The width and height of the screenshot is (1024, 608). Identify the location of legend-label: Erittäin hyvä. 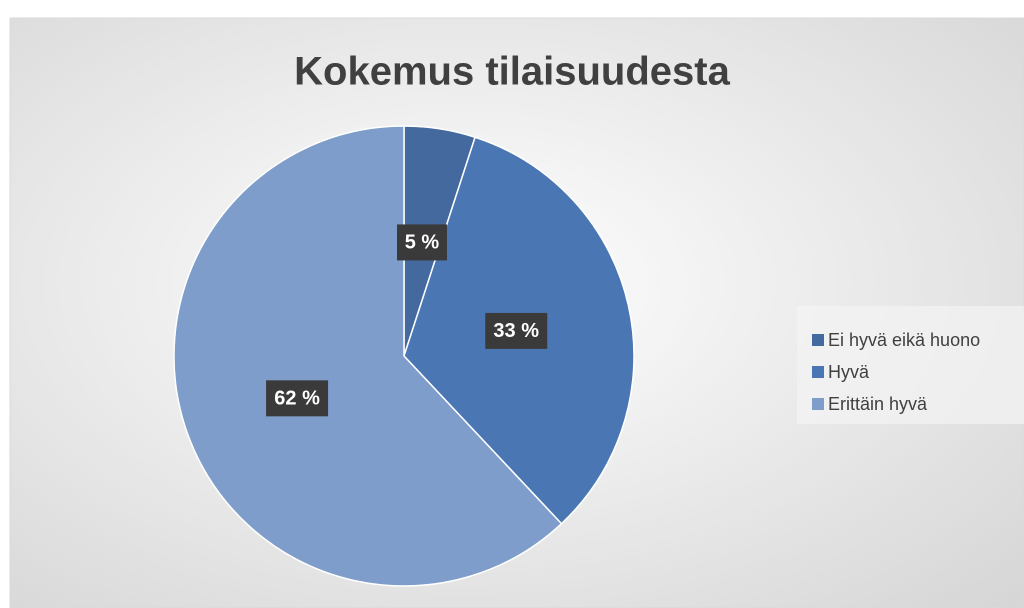
(878, 404).